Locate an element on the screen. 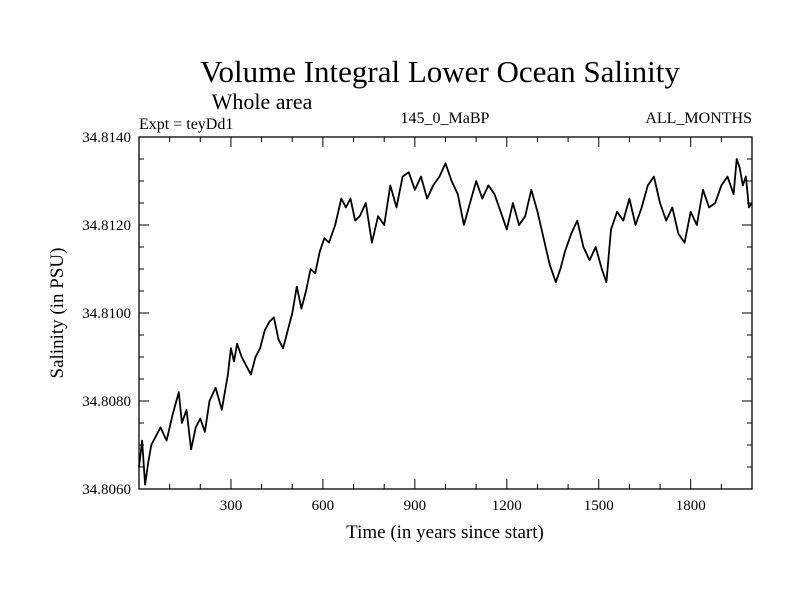 The image size is (800, 600). chart-subtitle: Whole area is located at coordinates (262, 101).